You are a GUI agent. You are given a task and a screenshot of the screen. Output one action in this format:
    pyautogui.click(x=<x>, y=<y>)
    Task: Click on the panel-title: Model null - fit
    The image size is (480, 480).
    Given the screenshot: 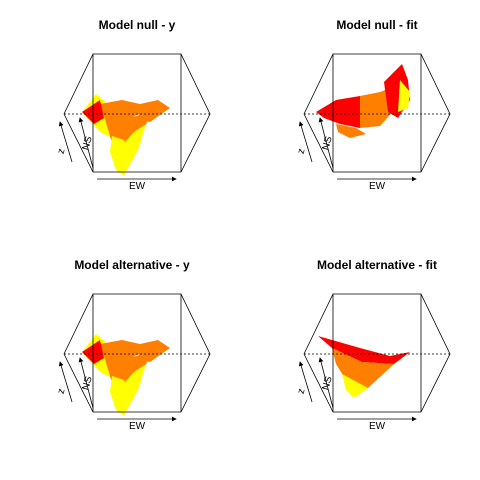 What is the action you would take?
    pyautogui.click(x=376, y=25)
    